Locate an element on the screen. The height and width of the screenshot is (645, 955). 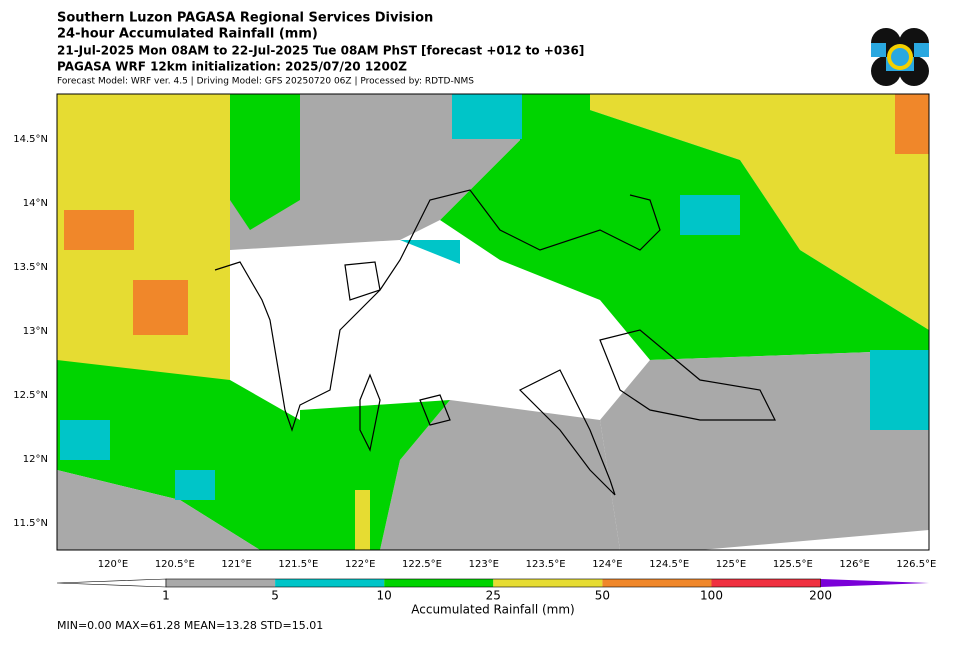
lat-label: 14°N is located at coordinates (35, 203).